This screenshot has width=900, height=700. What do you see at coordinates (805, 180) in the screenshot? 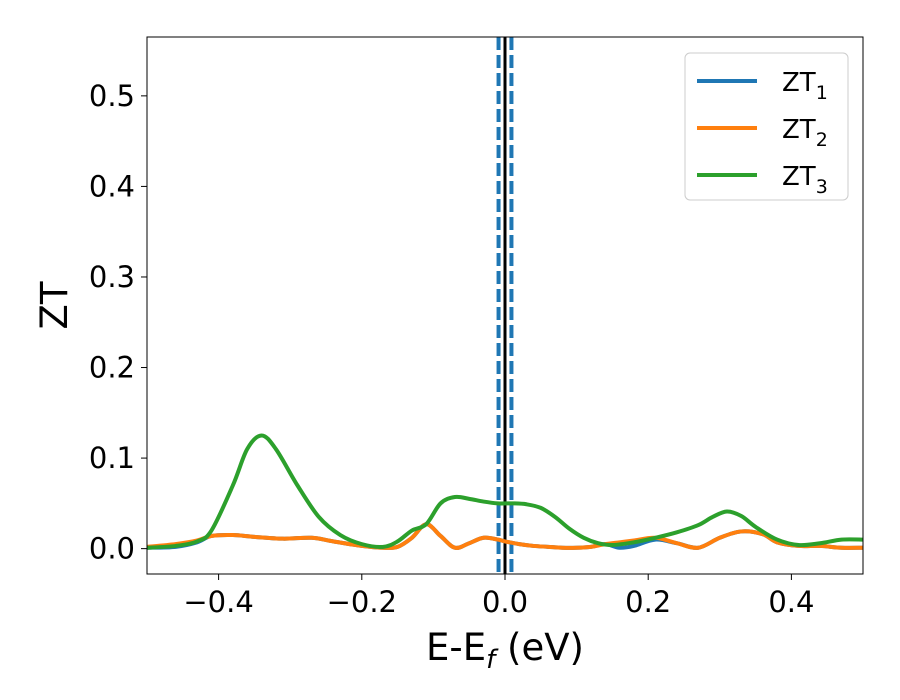
I see `legend-label-zt3: ZT3` at bounding box center [805, 180].